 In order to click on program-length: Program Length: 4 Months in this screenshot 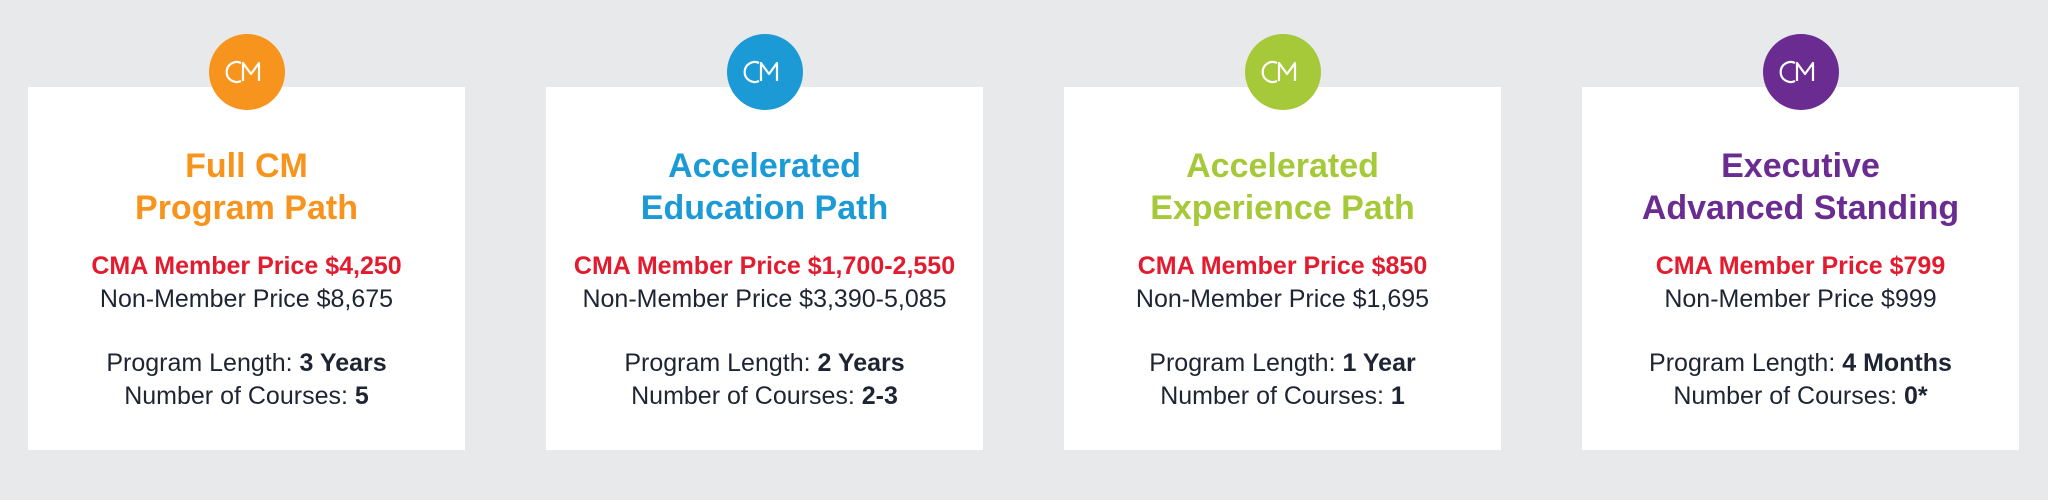, I will do `click(1800, 363)`.